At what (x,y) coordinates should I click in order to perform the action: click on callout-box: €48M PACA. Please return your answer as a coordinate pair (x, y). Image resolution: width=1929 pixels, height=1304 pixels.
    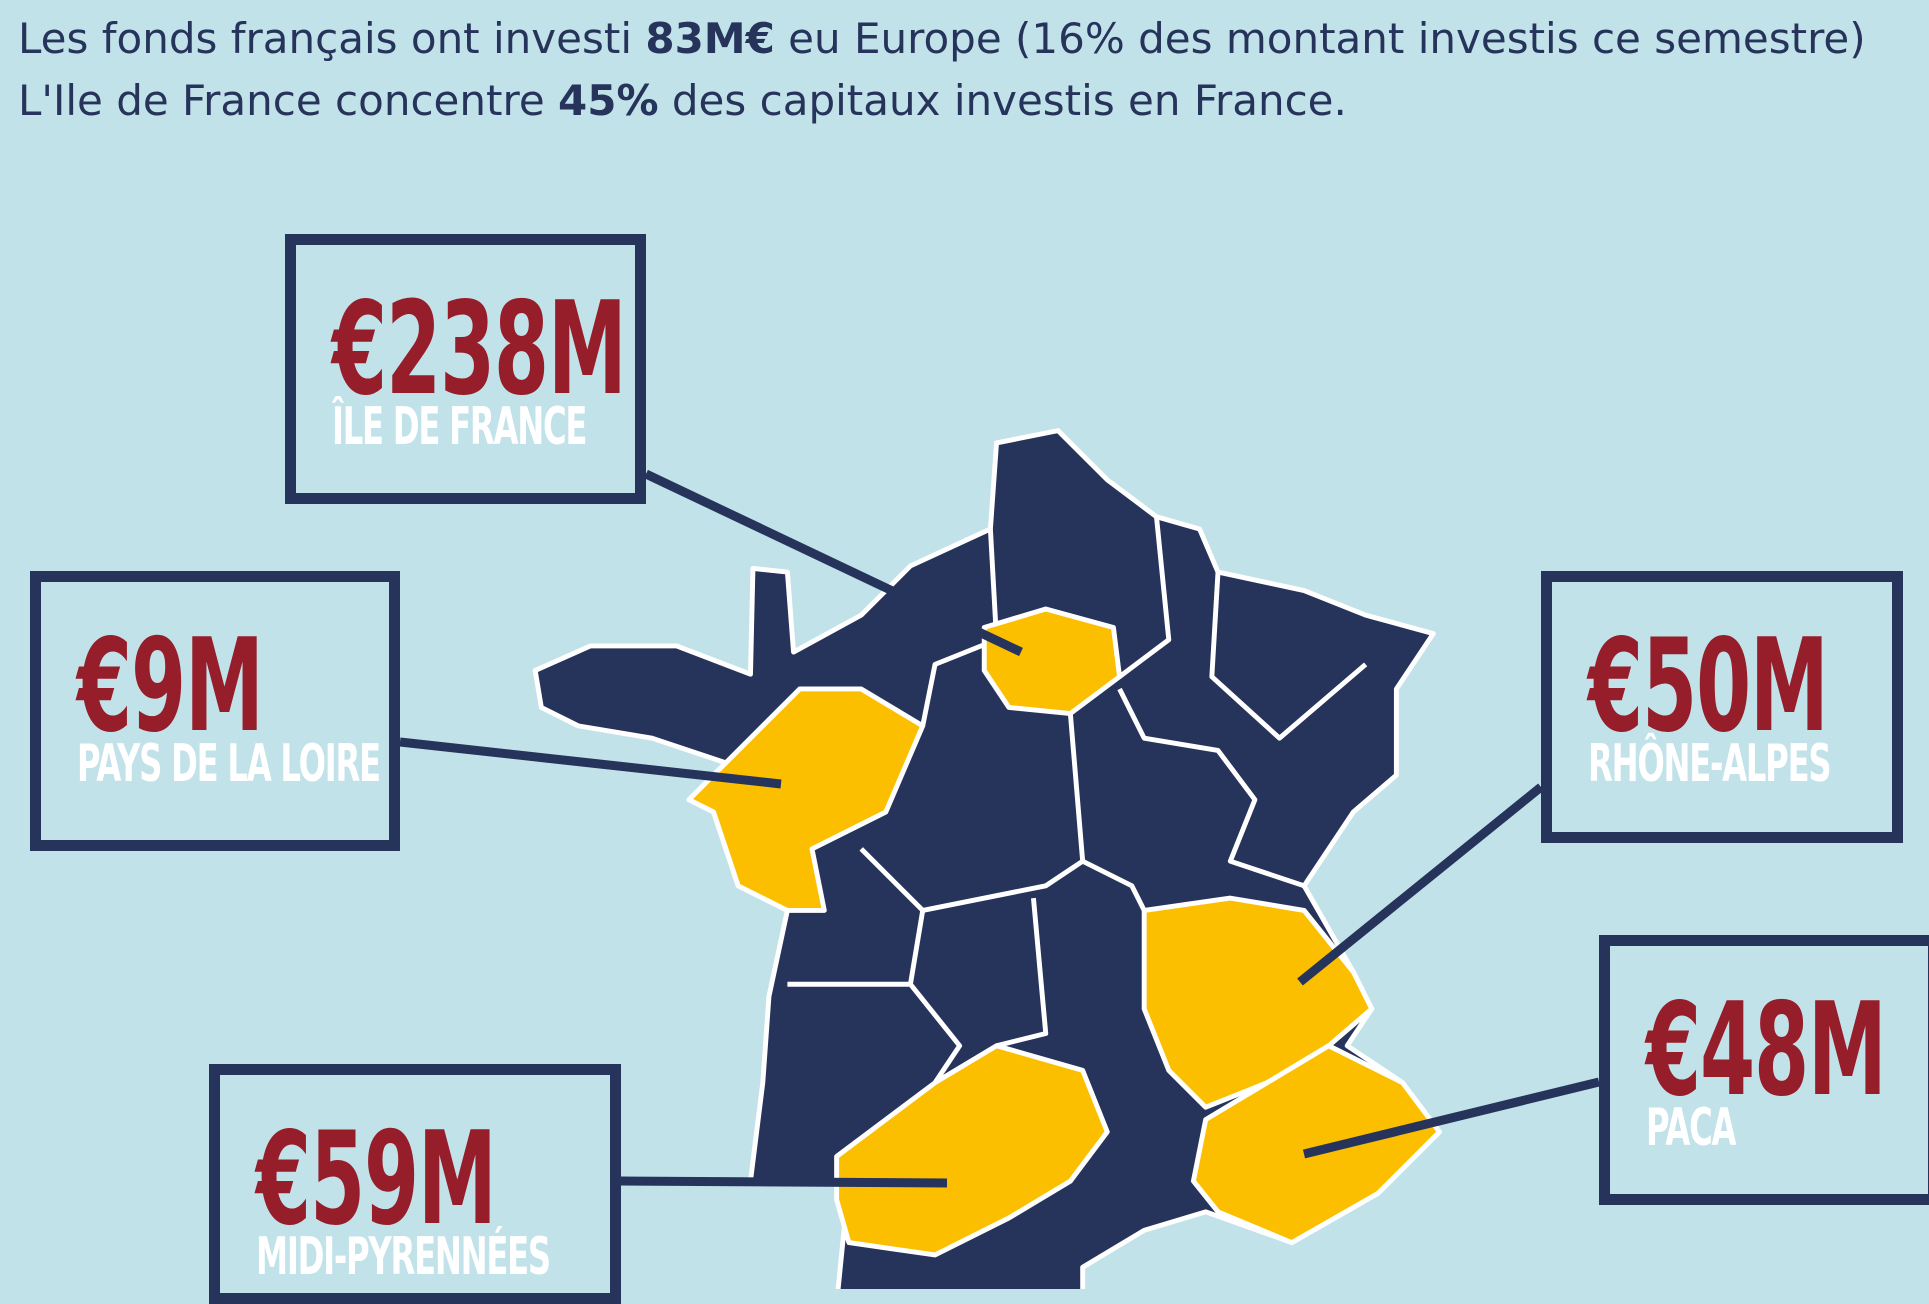
    Looking at the image, I should click on (1764, 1070).